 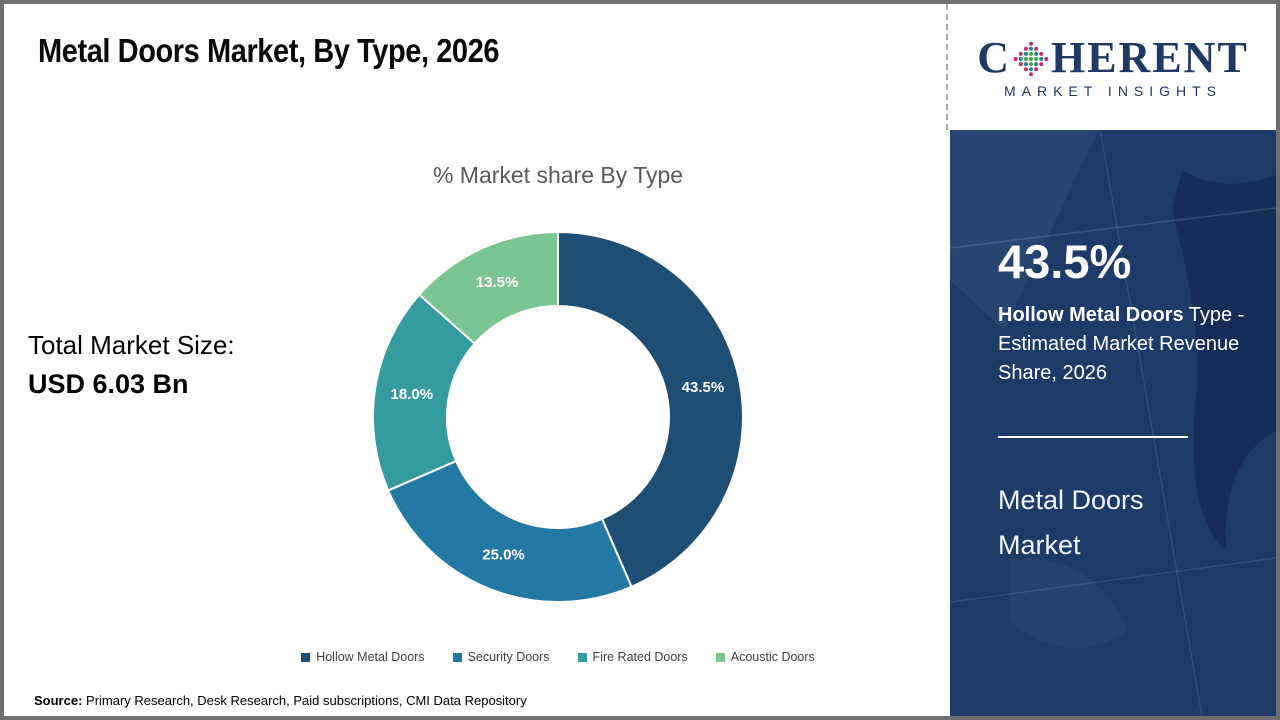 I want to click on legend-label: Security Doors, so click(x=508, y=657).